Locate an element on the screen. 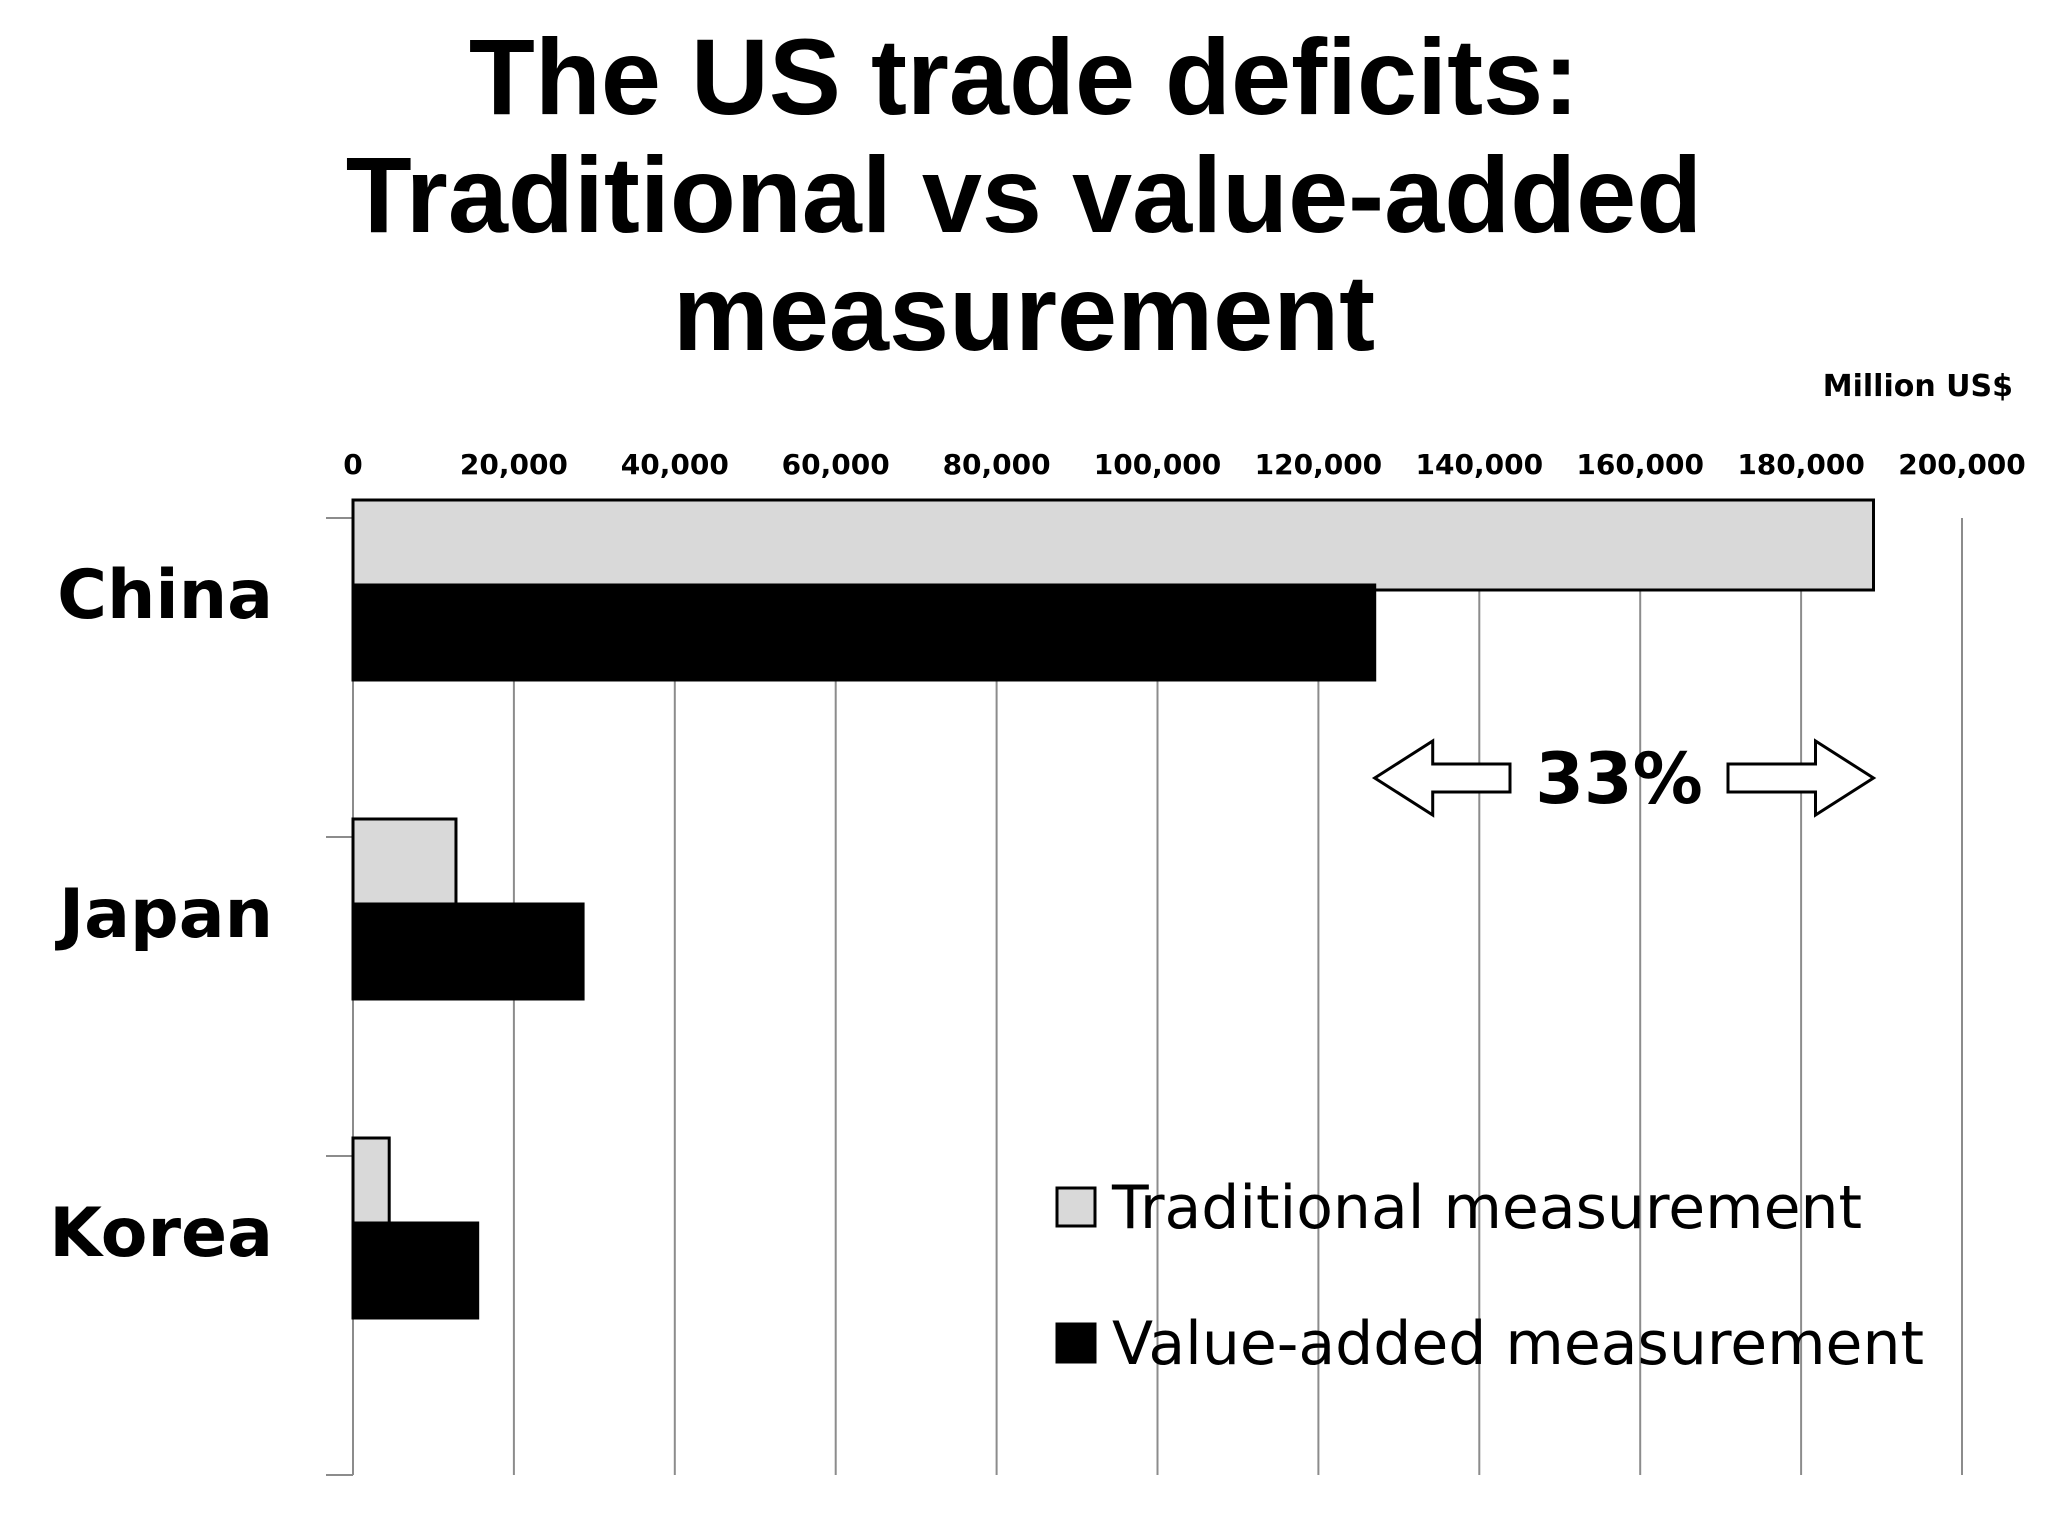  x-tick-label: 120,000 is located at coordinates (1319, 464).